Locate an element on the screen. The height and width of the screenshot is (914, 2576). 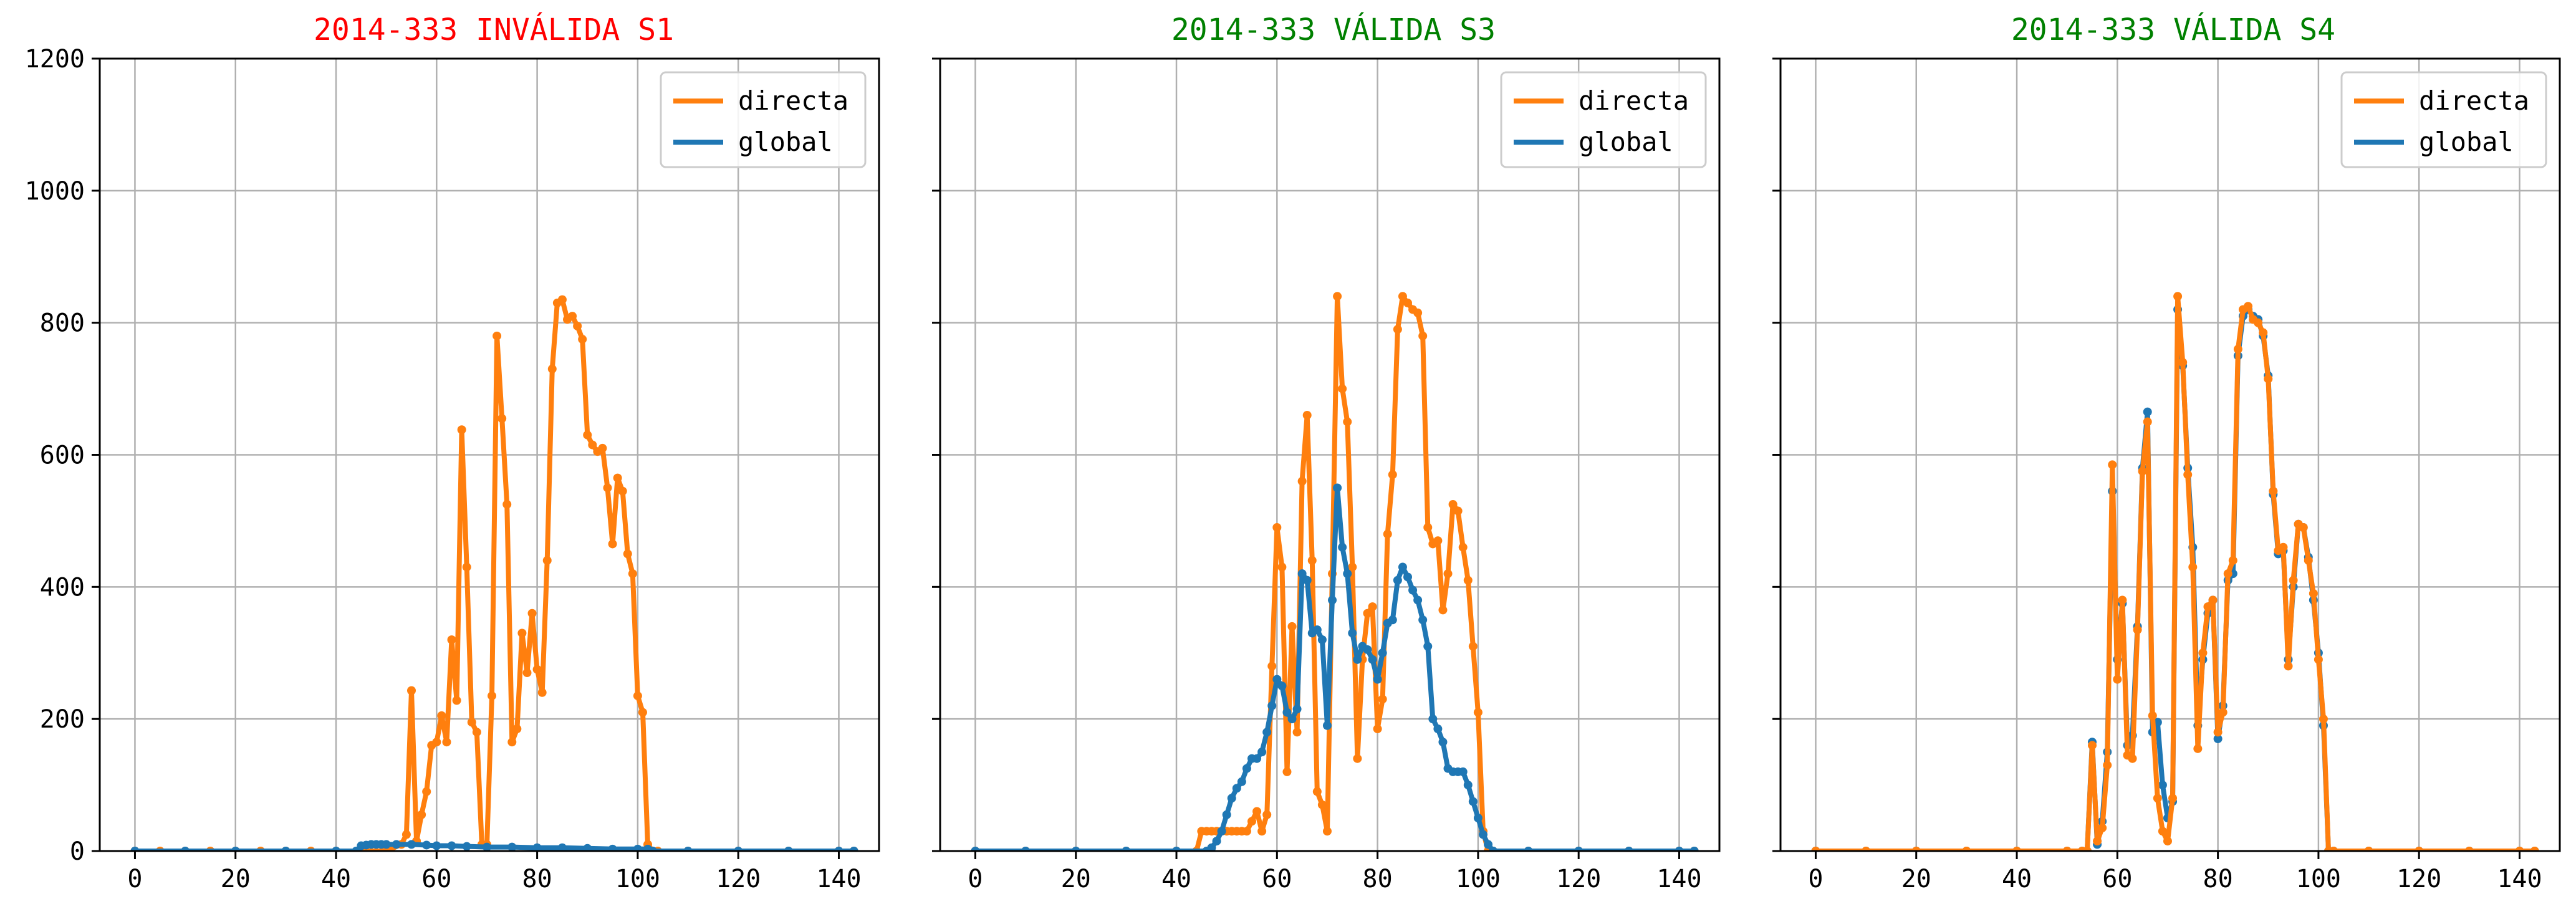
x-tick-label: 120 is located at coordinates (1578, 879).